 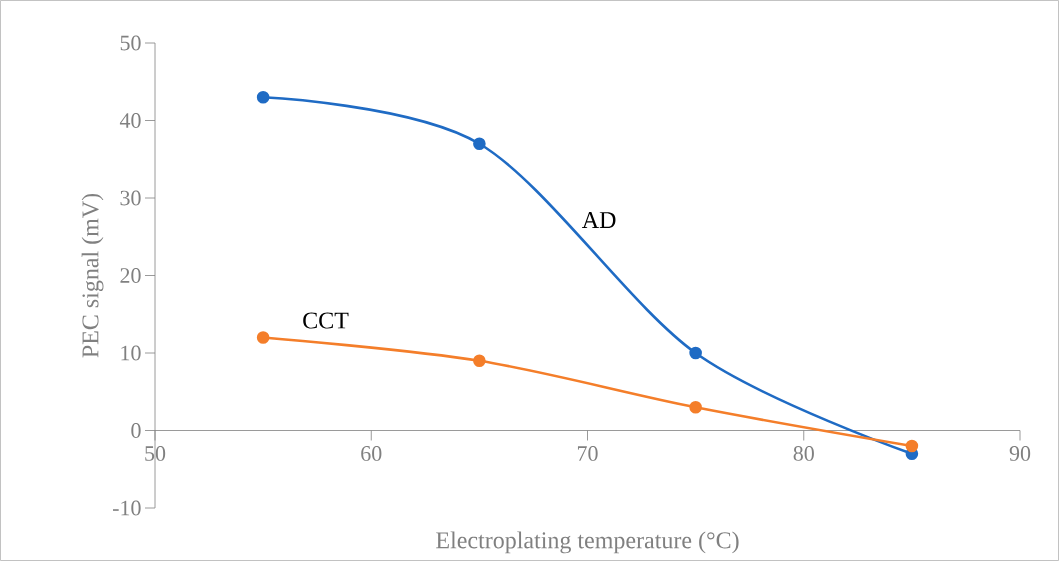 I want to click on y-tick-label: 20, so click(x=130, y=275).